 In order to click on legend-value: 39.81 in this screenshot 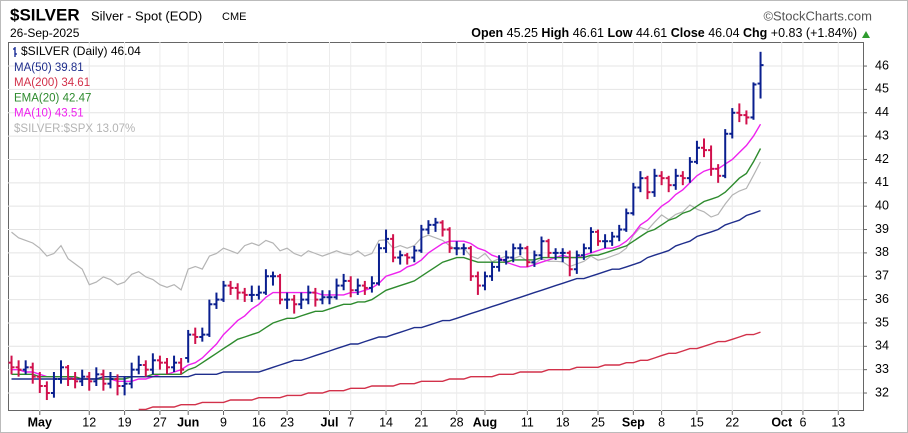, I will do `click(69, 68)`.